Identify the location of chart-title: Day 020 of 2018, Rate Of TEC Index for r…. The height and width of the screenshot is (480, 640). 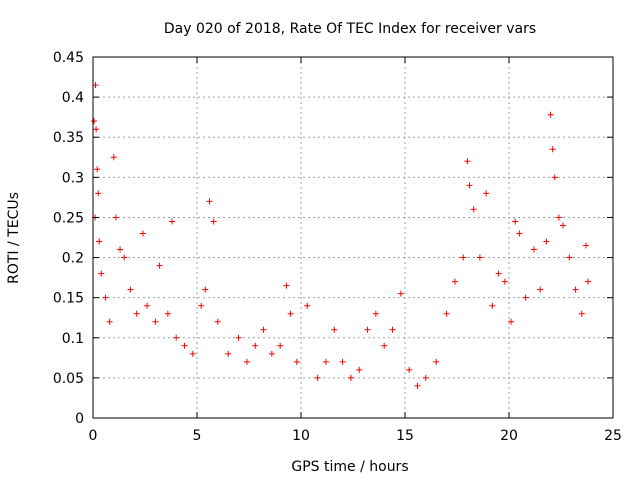
(350, 29).